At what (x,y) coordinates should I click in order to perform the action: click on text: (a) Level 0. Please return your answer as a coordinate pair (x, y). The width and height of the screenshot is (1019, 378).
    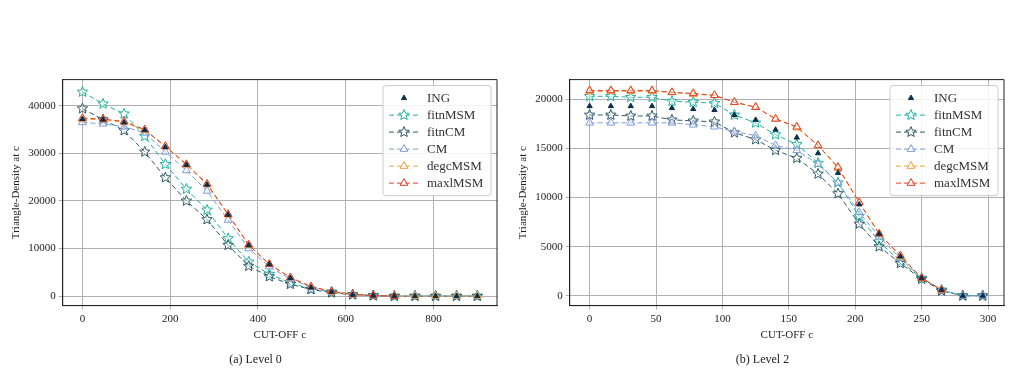
    Looking at the image, I should click on (255, 359).